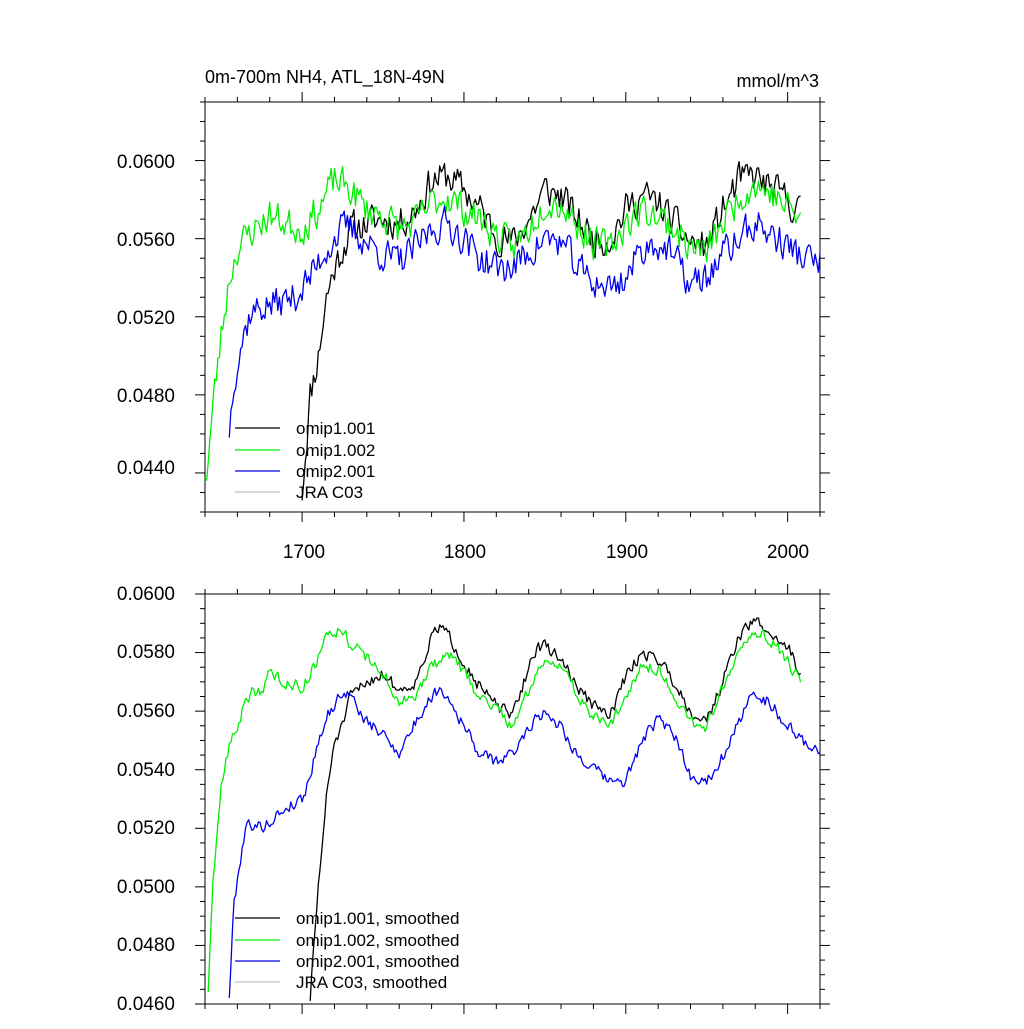 Image resolution: width=1024 pixels, height=1029 pixels. I want to click on top-x-tick-labels: 1700 1800 1900 2000, so click(546, 552).